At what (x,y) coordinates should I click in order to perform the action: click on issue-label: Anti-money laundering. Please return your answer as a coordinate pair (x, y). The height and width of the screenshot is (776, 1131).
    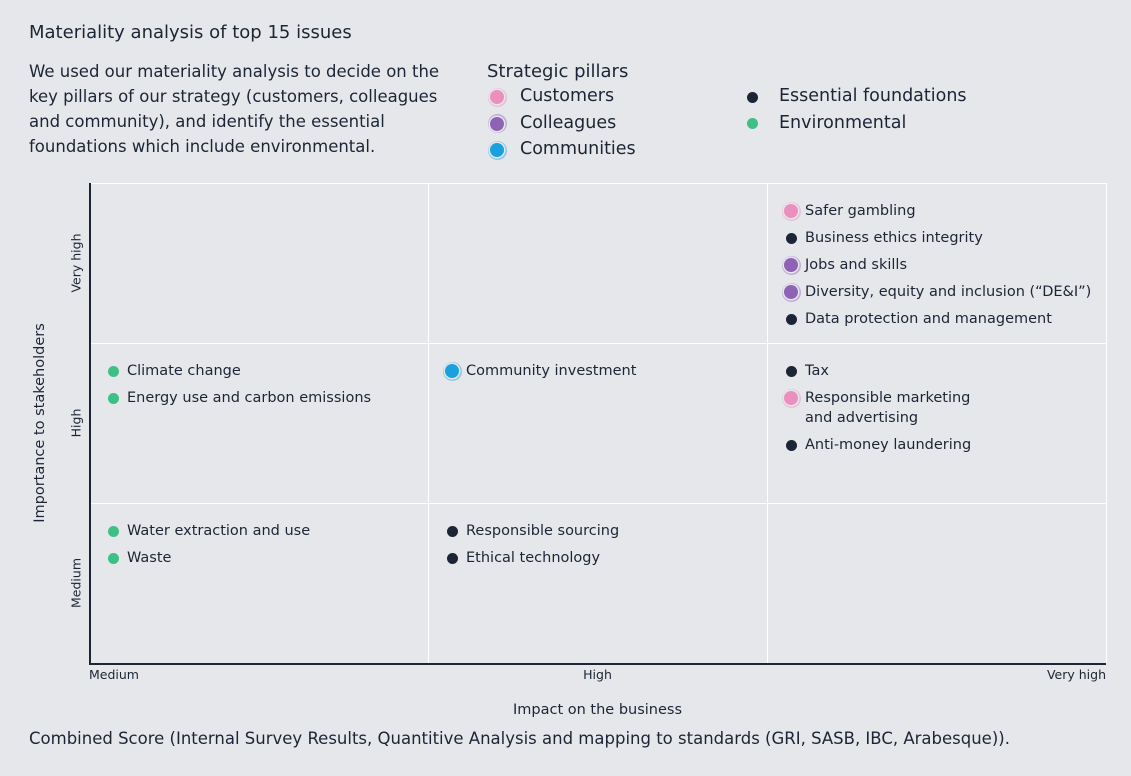
    Looking at the image, I should click on (888, 444).